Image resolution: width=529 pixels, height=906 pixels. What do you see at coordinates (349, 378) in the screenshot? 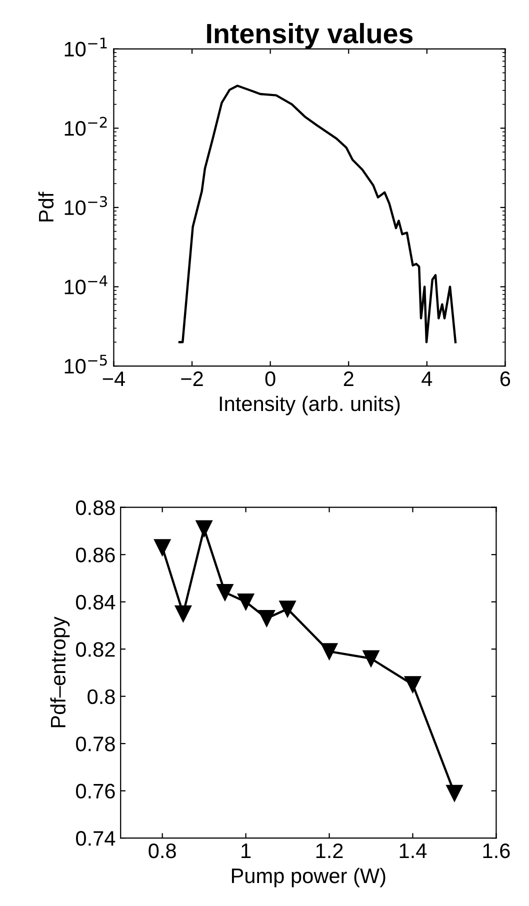
I see `x-tick-label: 2` at bounding box center [349, 378].